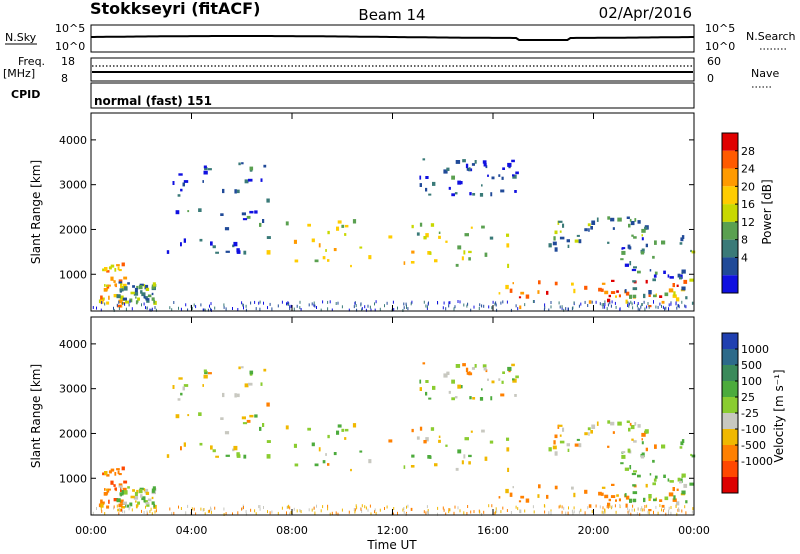 This screenshot has width=800, height=554. Describe the element at coordinates (153, 101) in the screenshot. I see `cpid-value: normal (fast) 151` at that location.